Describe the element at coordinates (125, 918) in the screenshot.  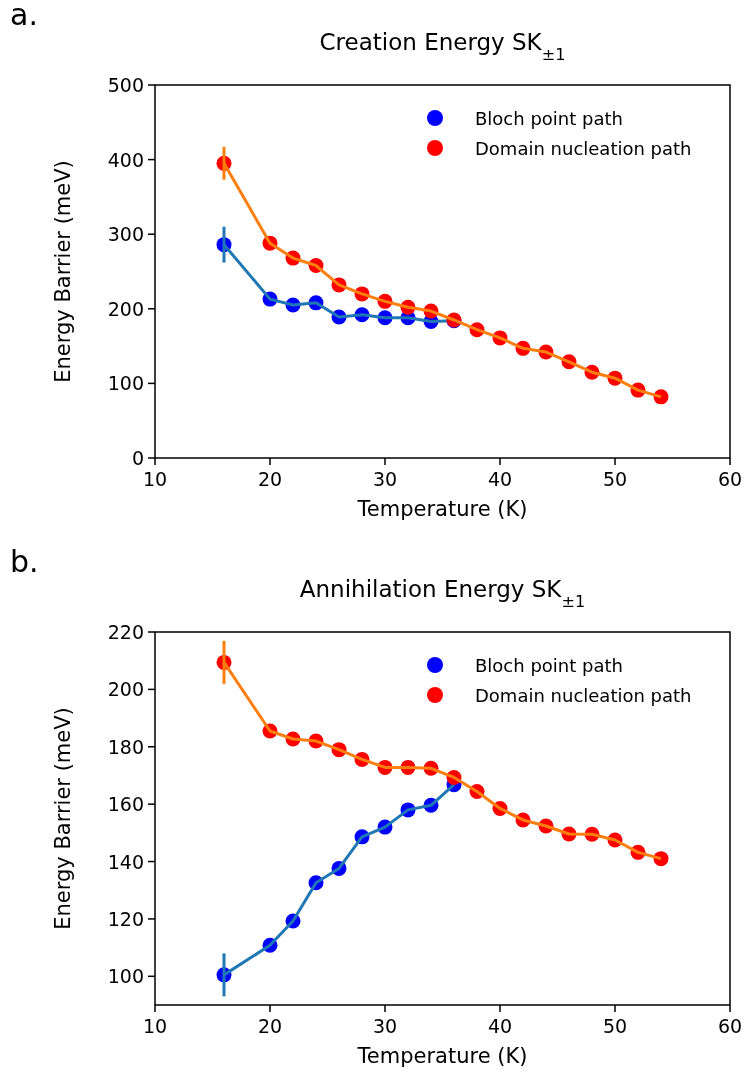
I see `y-tick-label: 120` at that location.